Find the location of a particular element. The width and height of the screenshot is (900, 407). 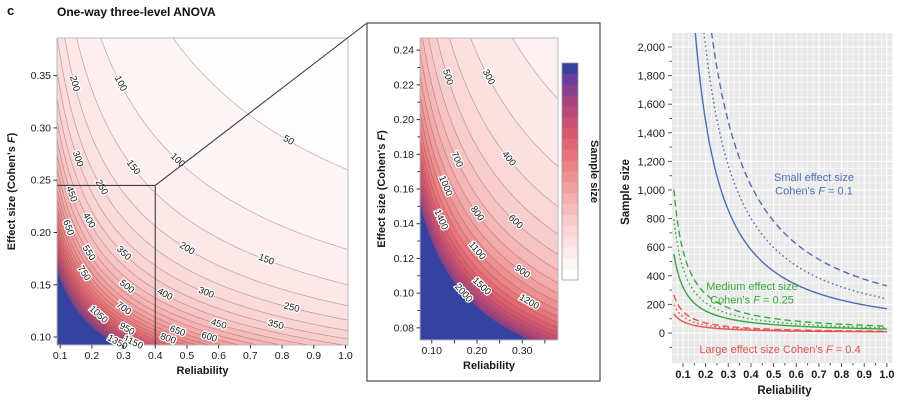

curve-large-dashed is located at coordinates (780, 313).